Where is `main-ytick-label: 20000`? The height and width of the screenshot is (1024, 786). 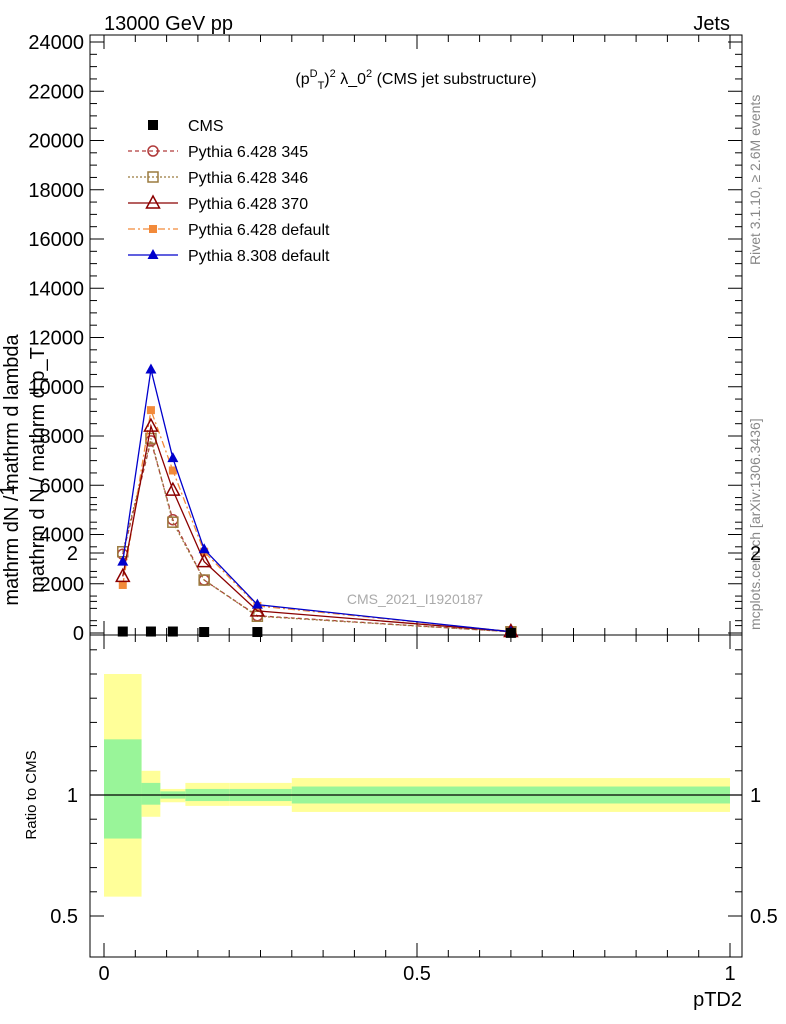
main-ytick-label: 20000 is located at coordinates (56, 142).